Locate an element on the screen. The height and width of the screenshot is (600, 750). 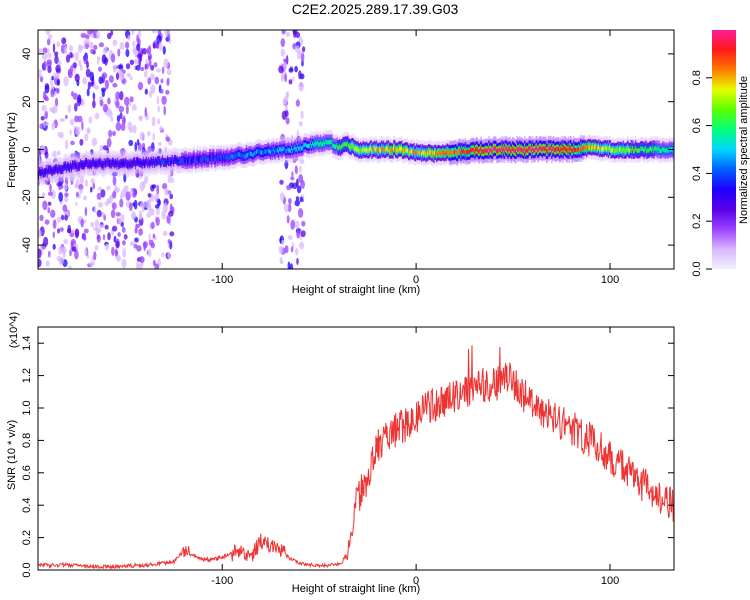
bottom-y-tick-label: 0.8 is located at coordinates (27, 440).